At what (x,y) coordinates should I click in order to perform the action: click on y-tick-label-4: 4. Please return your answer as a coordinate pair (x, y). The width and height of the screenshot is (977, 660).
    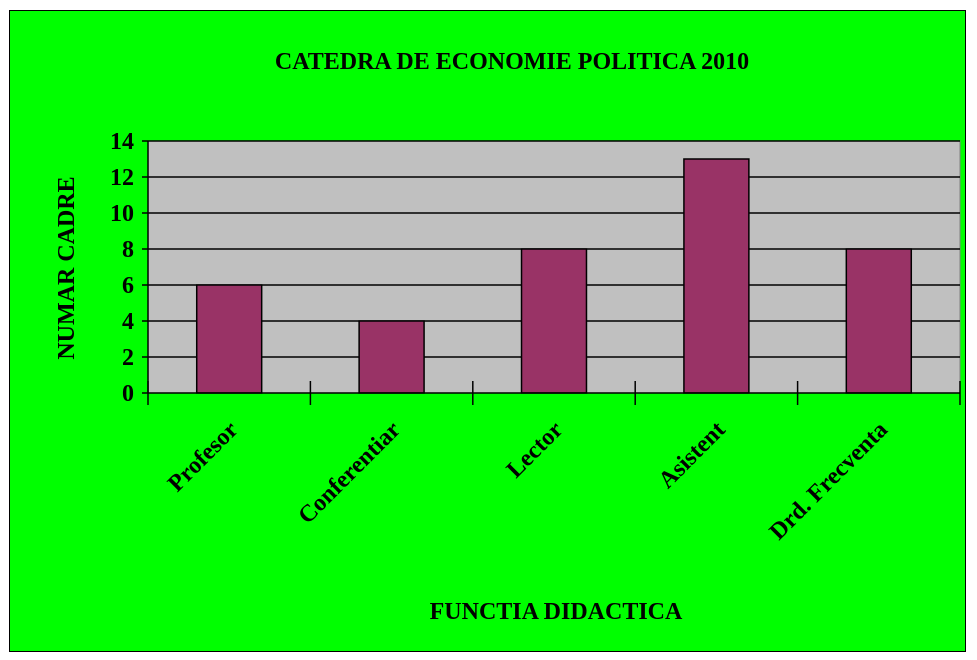
    Looking at the image, I should click on (128, 322).